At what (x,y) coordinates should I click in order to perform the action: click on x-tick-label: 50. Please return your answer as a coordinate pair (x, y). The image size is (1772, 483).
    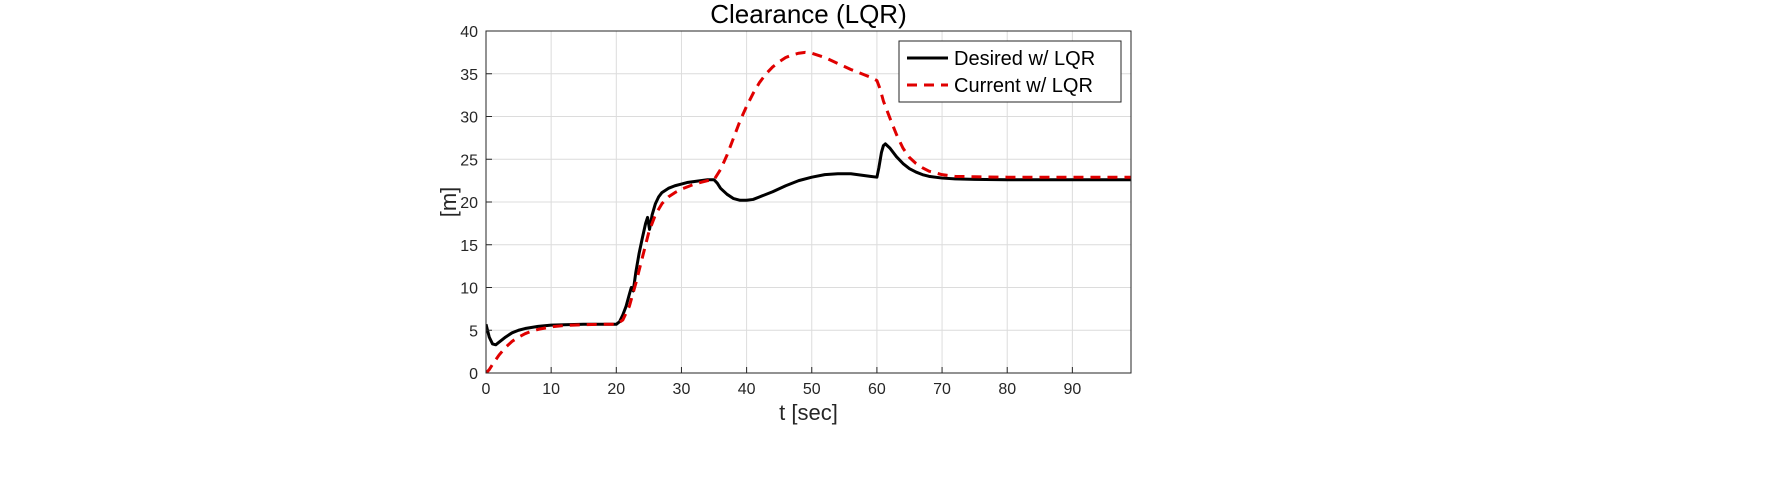
    Looking at the image, I should click on (812, 389).